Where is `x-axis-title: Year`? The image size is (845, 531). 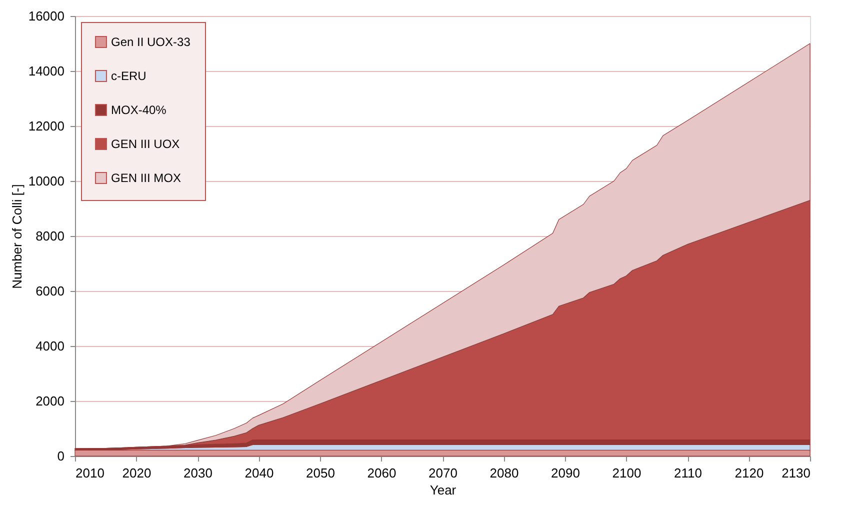
x-axis-title: Year is located at coordinates (443, 490).